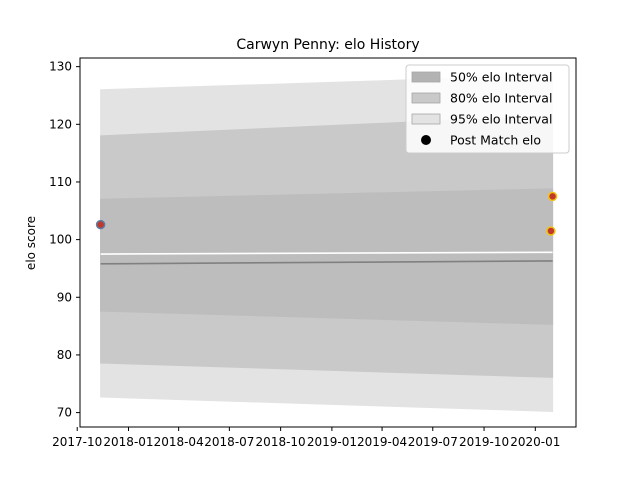 The image size is (640, 480). Describe the element at coordinates (382, 442) in the screenshot. I see `x-tick-label-6: 2019-04` at that location.